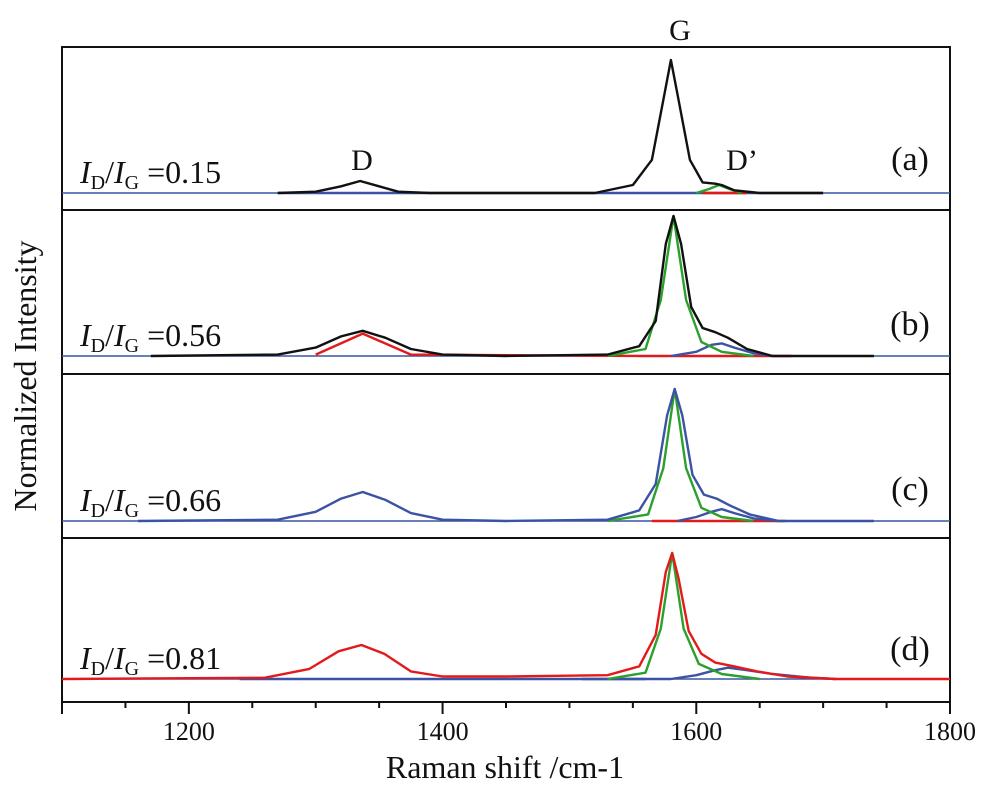 Image resolution: width=1000 pixels, height=792 pixels. I want to click on y-axis-title: Normalized Intensity, so click(25, 375).